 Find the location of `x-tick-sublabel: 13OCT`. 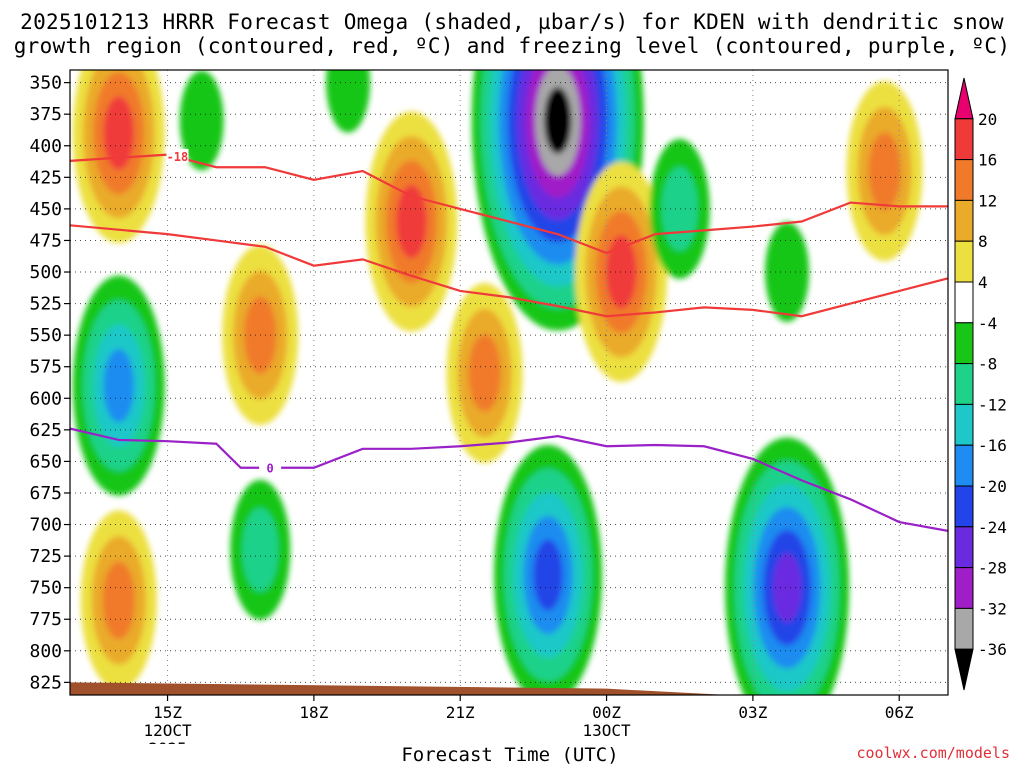

x-tick-sublabel: 13OCT is located at coordinates (606, 730).